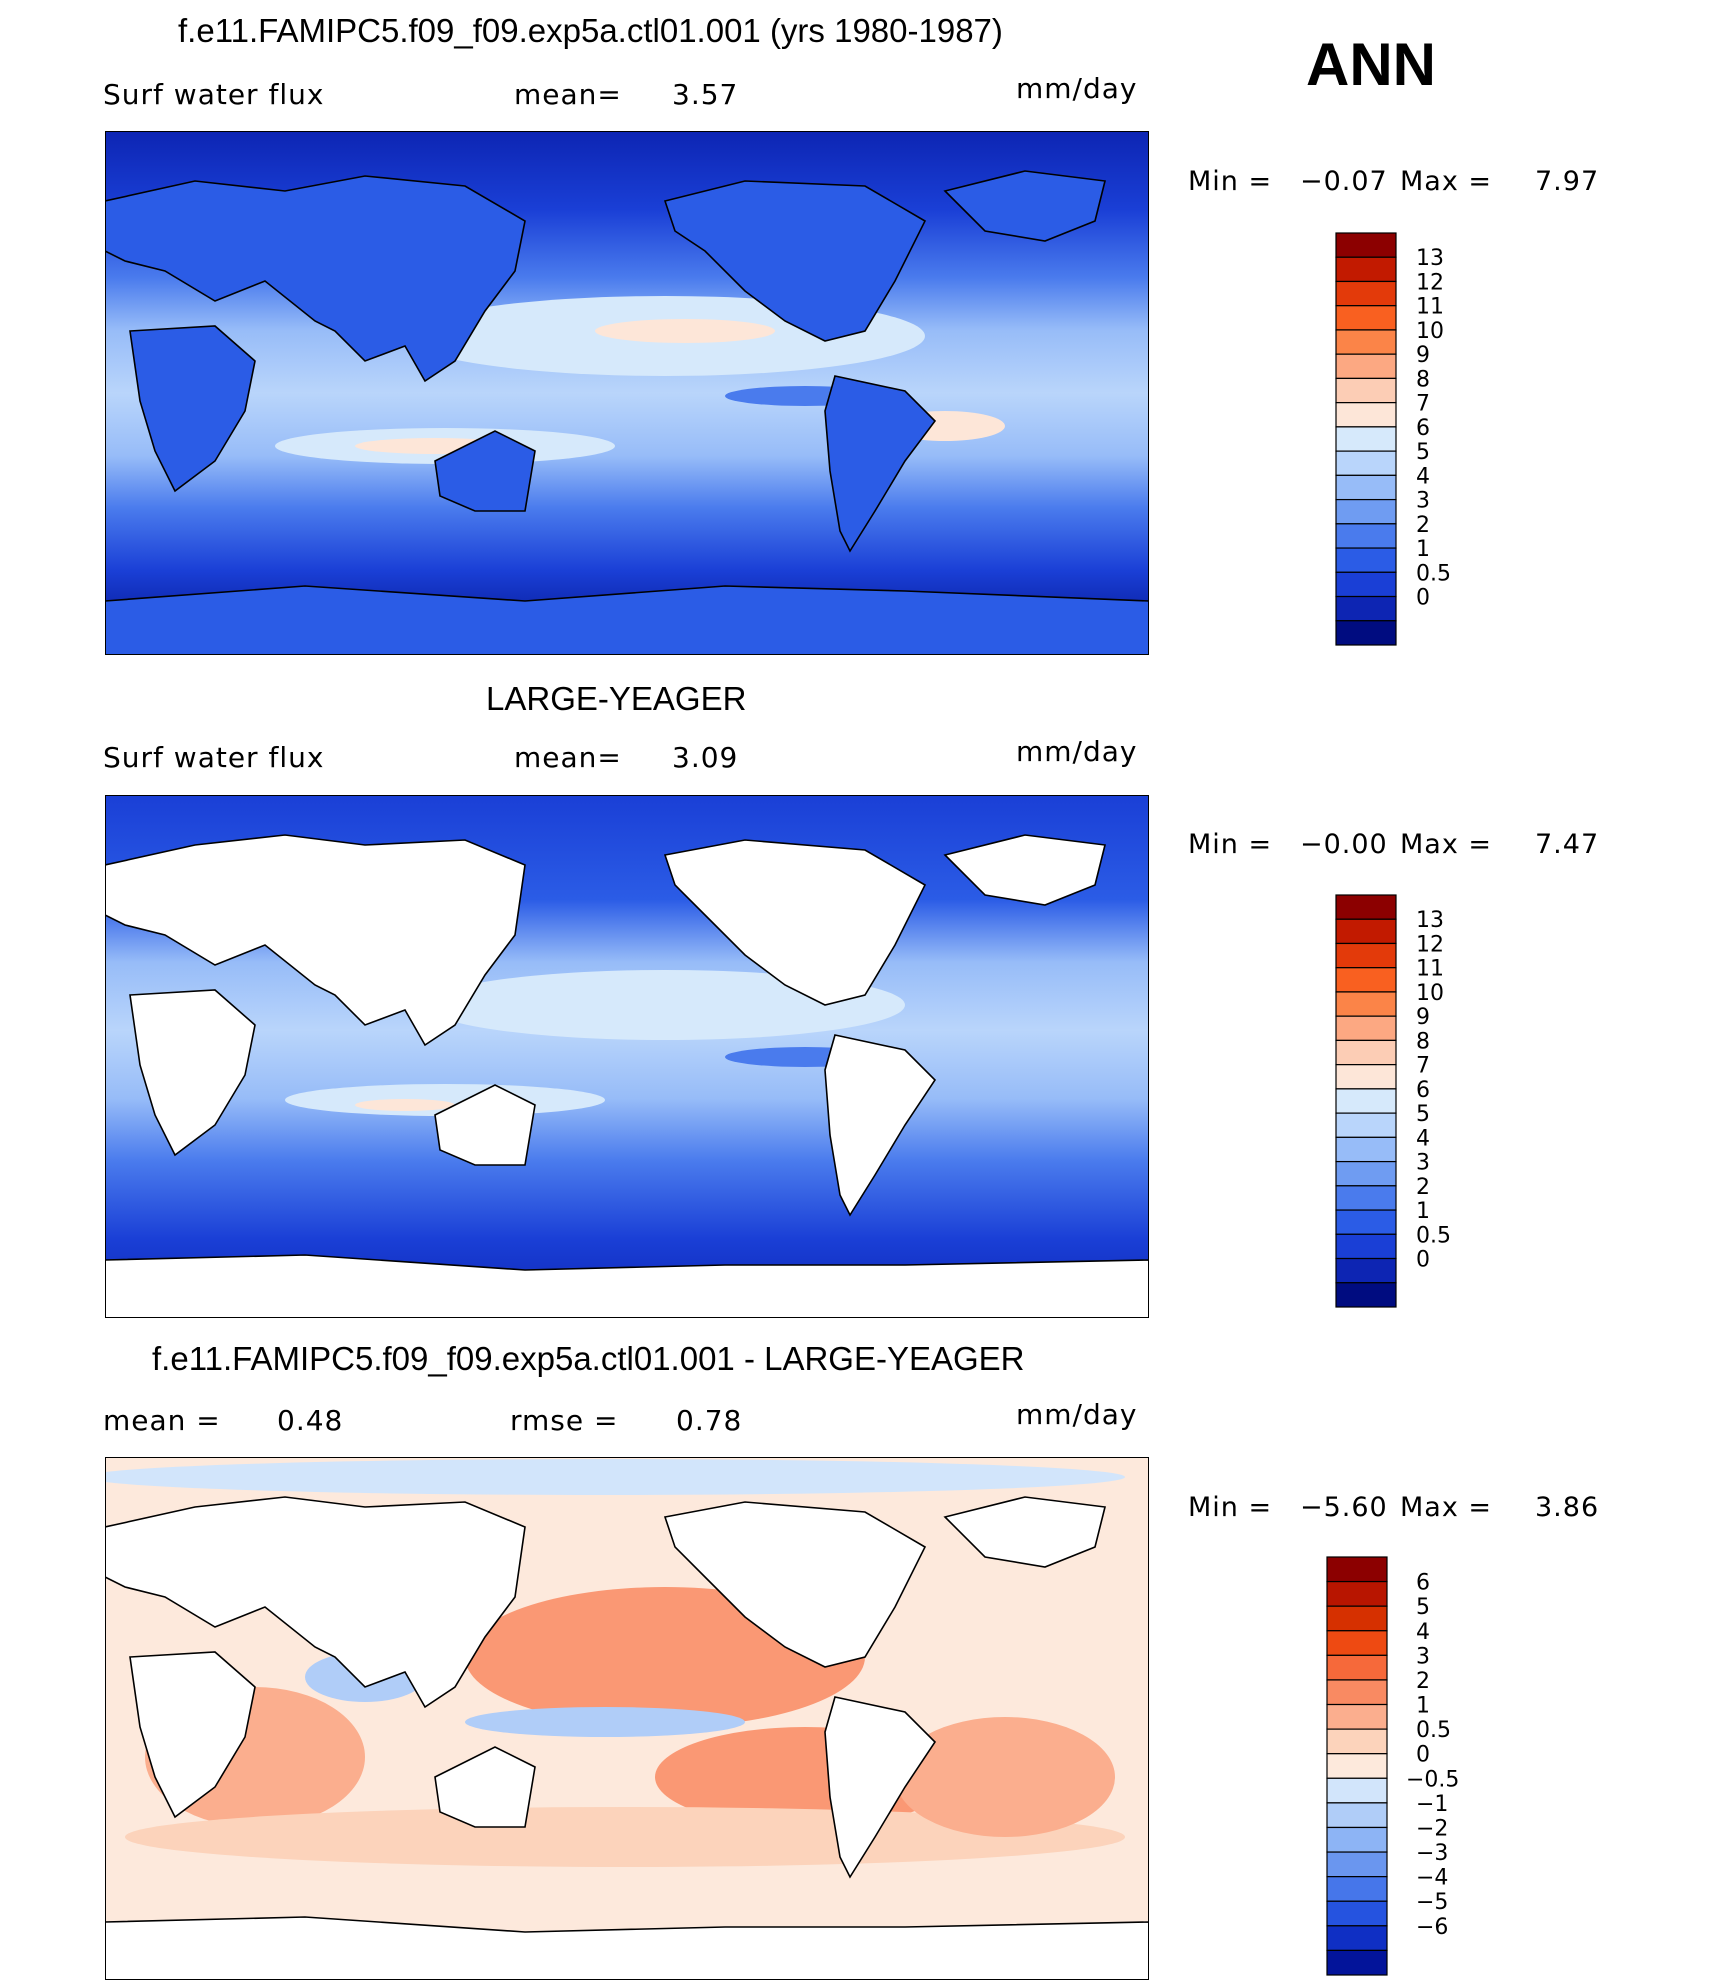 The width and height of the screenshot is (1710, 1985). I want to click on panel-2-units: mm/day, so click(1077, 751).